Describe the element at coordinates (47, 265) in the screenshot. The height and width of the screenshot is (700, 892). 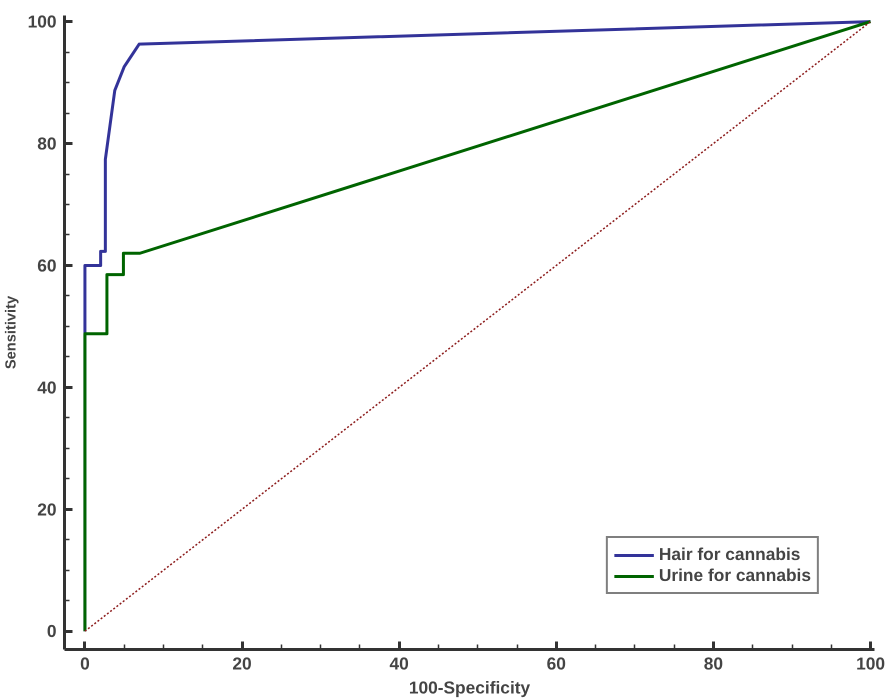
I see `y-tick-label: 60` at that location.